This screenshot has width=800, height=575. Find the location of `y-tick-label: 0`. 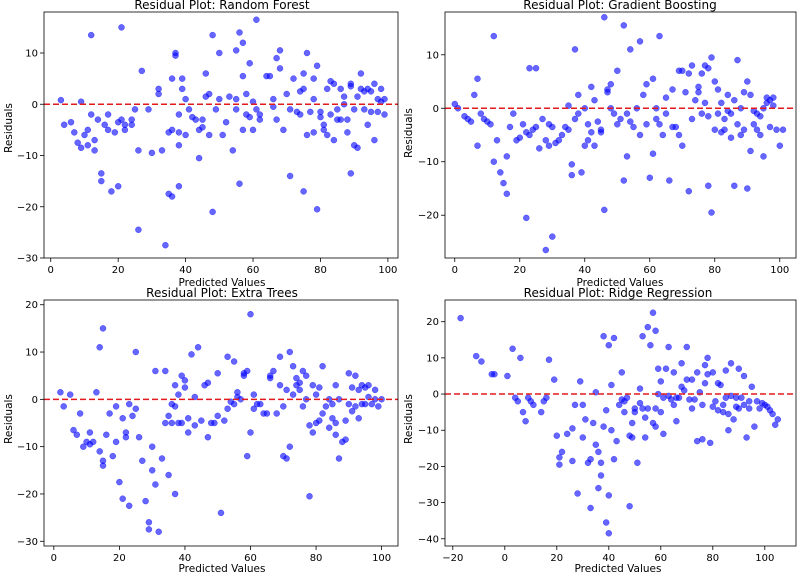

y-tick-label: 0 is located at coordinates (436, 395).